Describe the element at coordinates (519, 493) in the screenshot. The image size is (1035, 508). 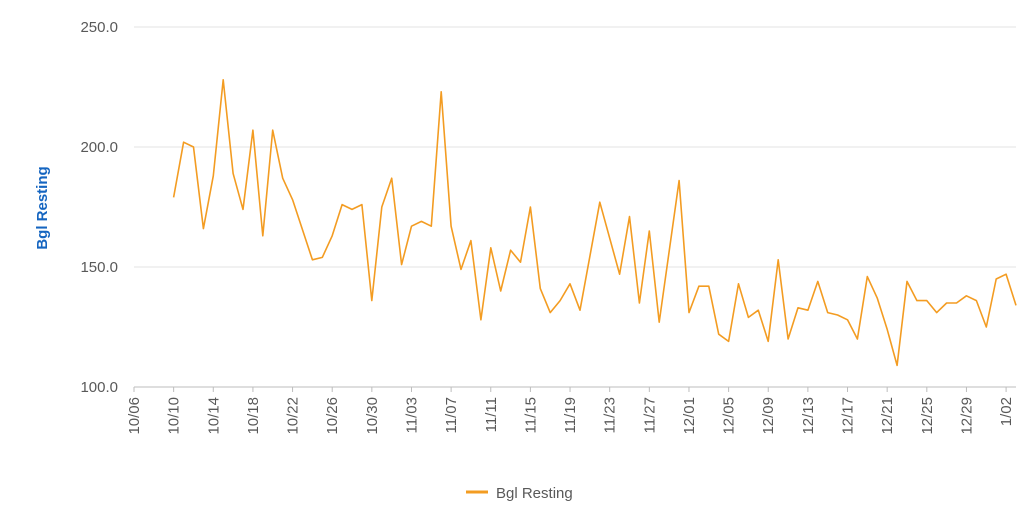
I see `legend: Bgl Resting` at that location.